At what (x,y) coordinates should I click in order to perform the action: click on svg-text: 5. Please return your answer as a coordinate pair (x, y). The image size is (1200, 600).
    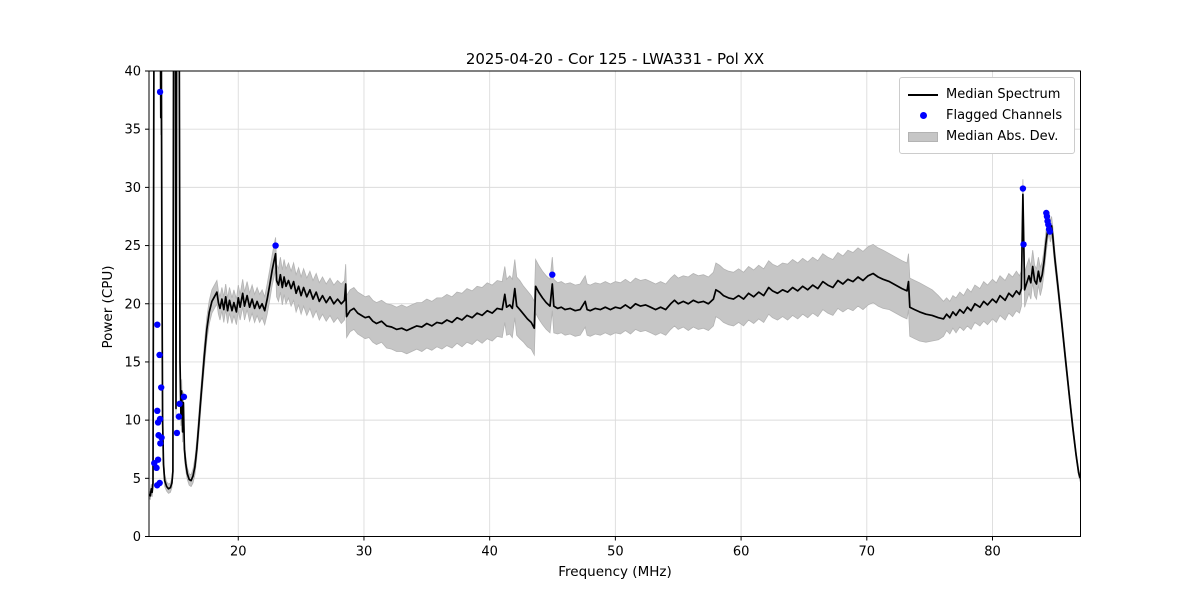
    Looking at the image, I should click on (137, 479).